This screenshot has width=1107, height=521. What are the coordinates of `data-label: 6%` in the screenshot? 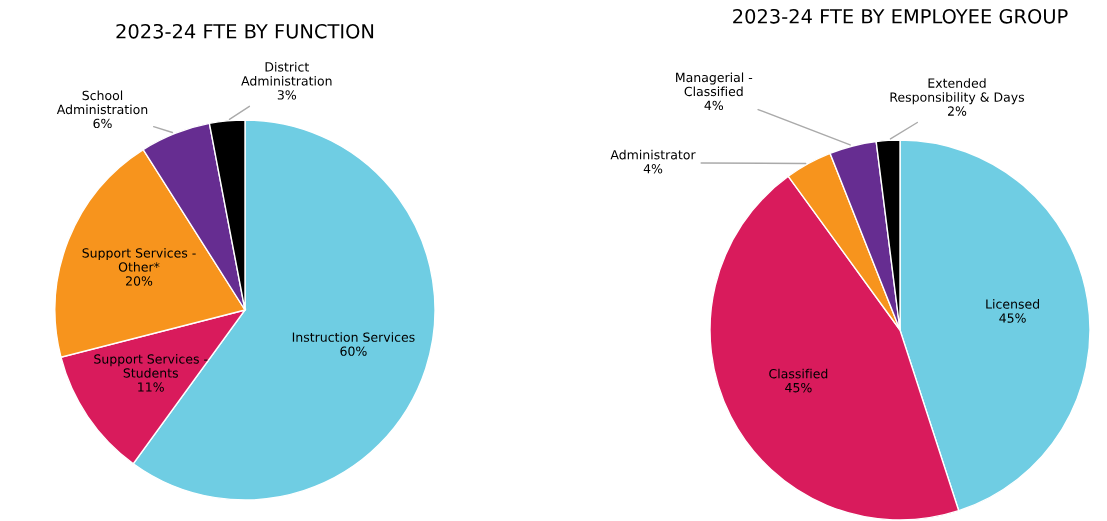 It's located at (102, 123).